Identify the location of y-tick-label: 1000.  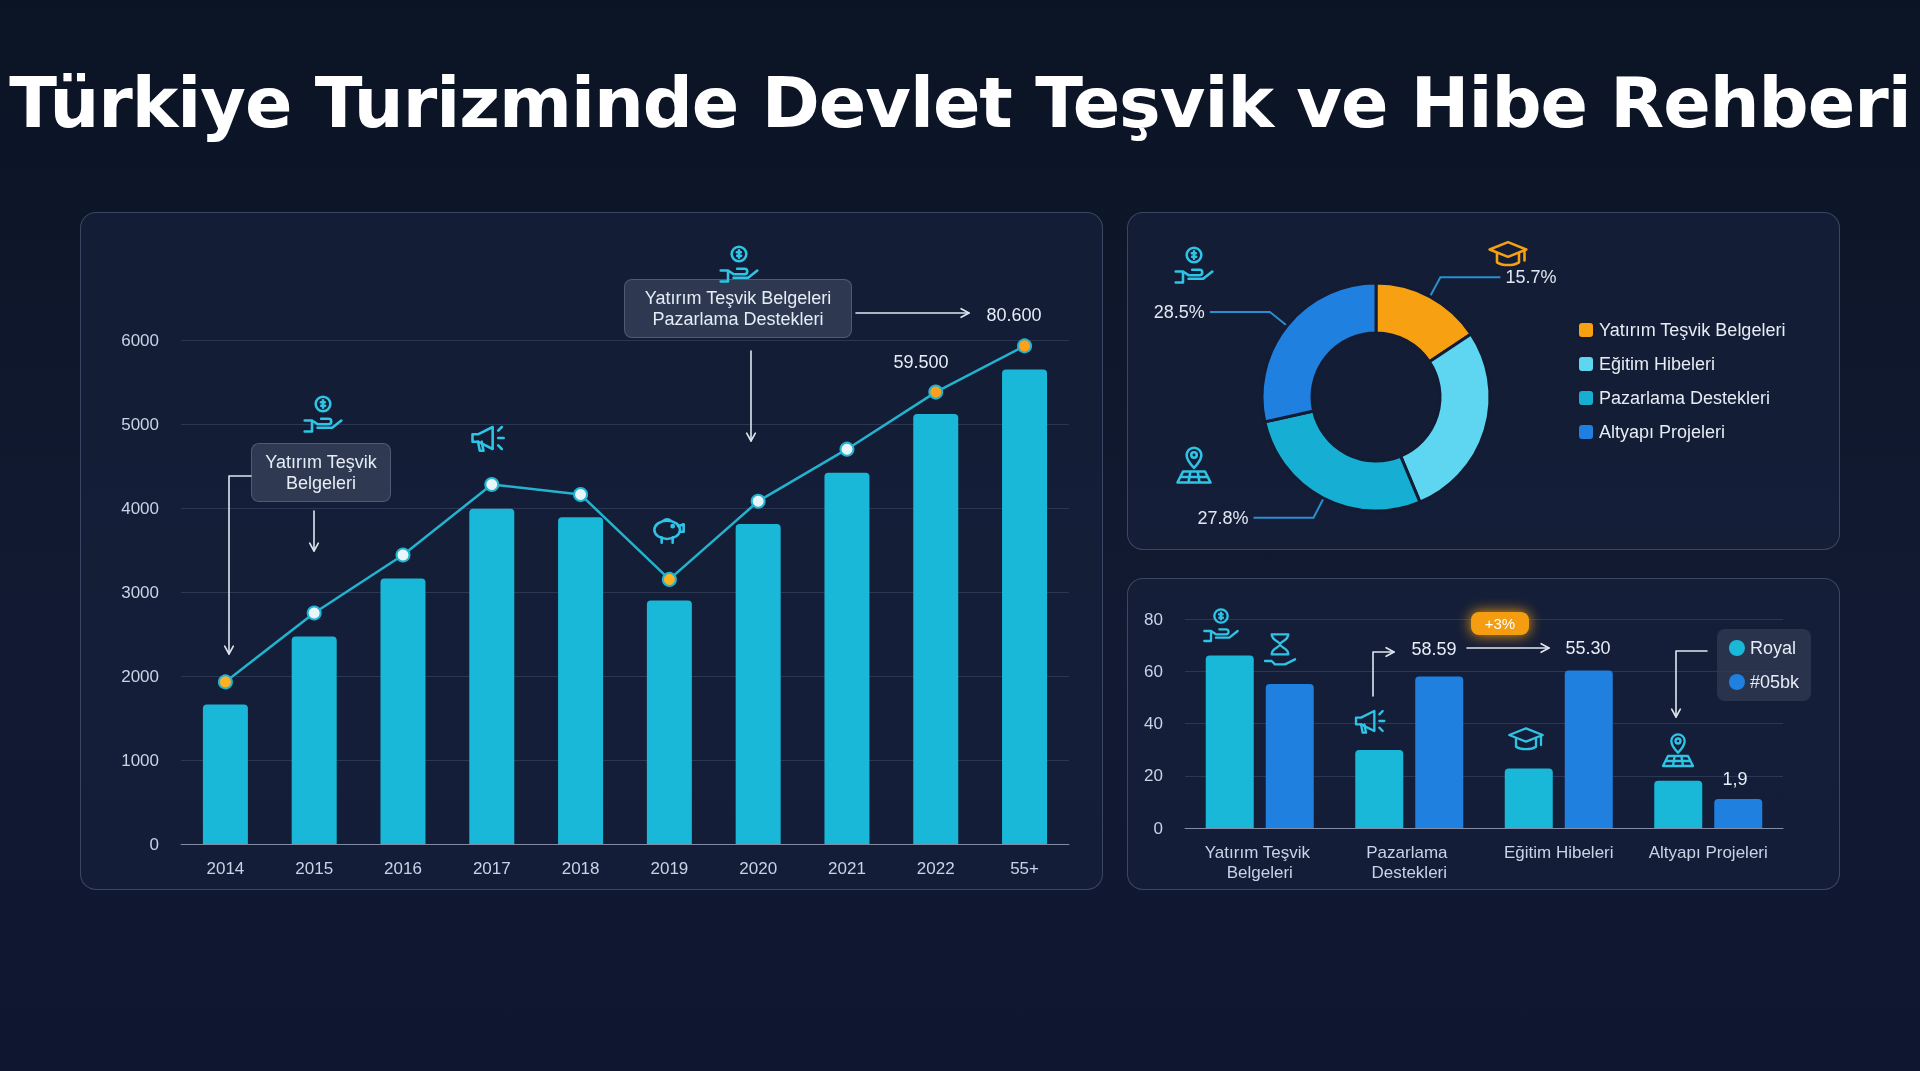
(140, 760).